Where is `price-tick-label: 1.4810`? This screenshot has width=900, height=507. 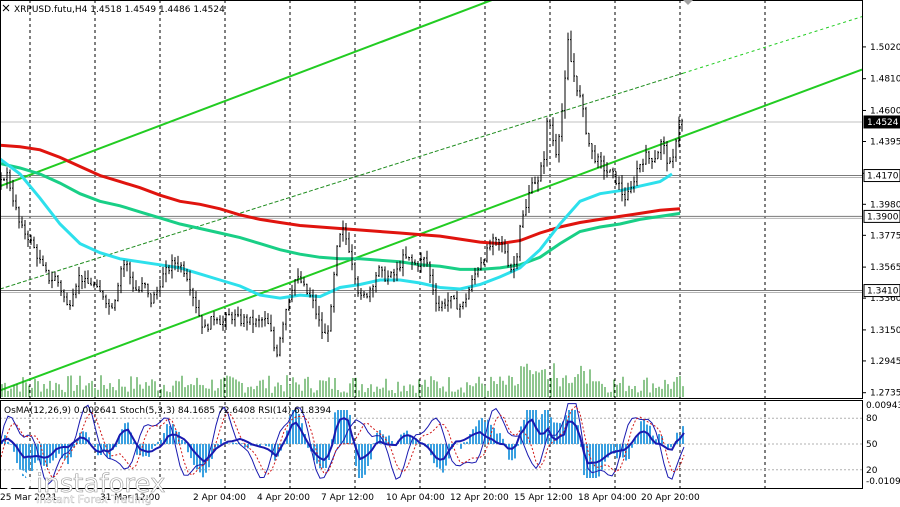 price-tick-label: 1.4810 is located at coordinates (885, 80).